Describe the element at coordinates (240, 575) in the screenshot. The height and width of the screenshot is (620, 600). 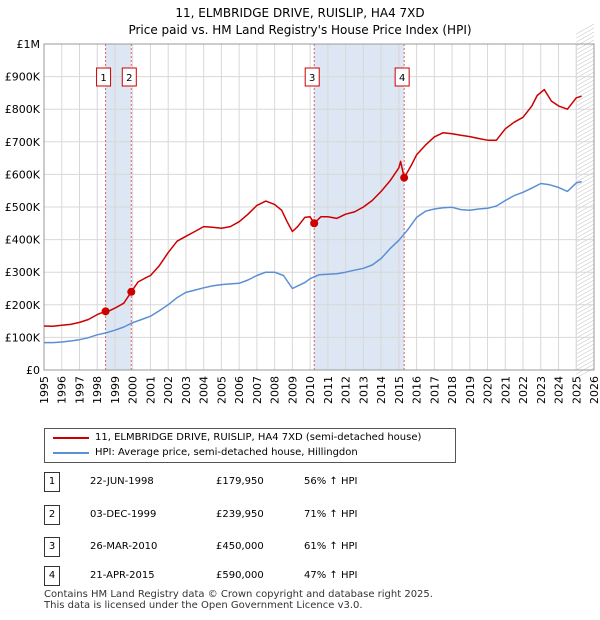
I see `transaction-price: £590,000` at that location.